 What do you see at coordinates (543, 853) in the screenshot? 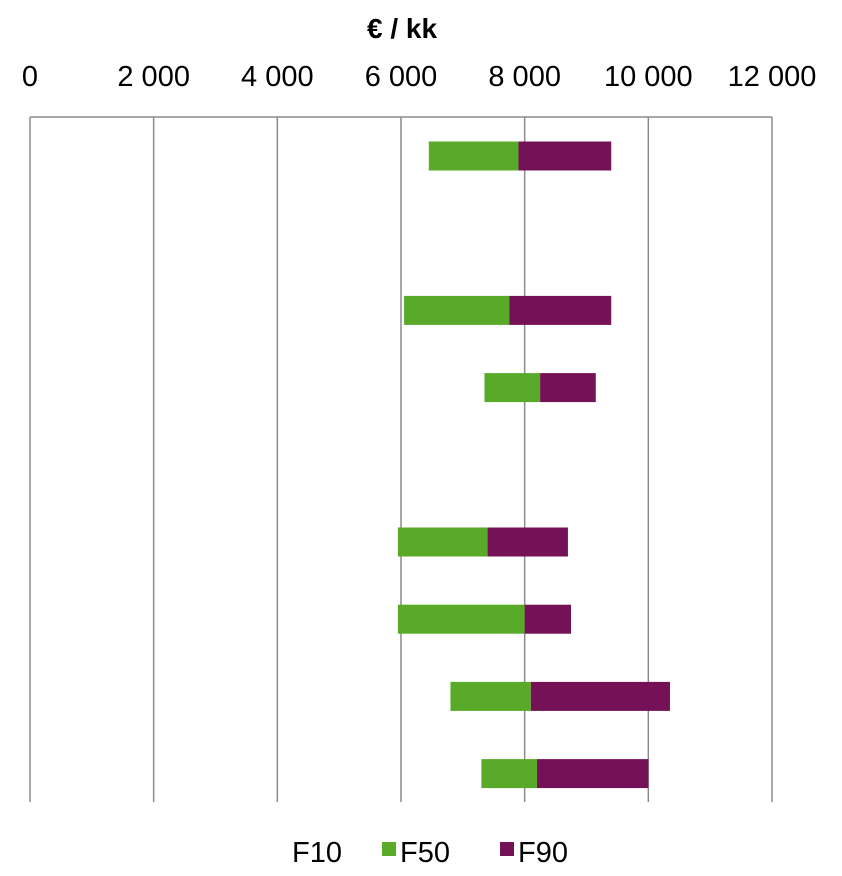
I see `legend-label: F90` at bounding box center [543, 853].